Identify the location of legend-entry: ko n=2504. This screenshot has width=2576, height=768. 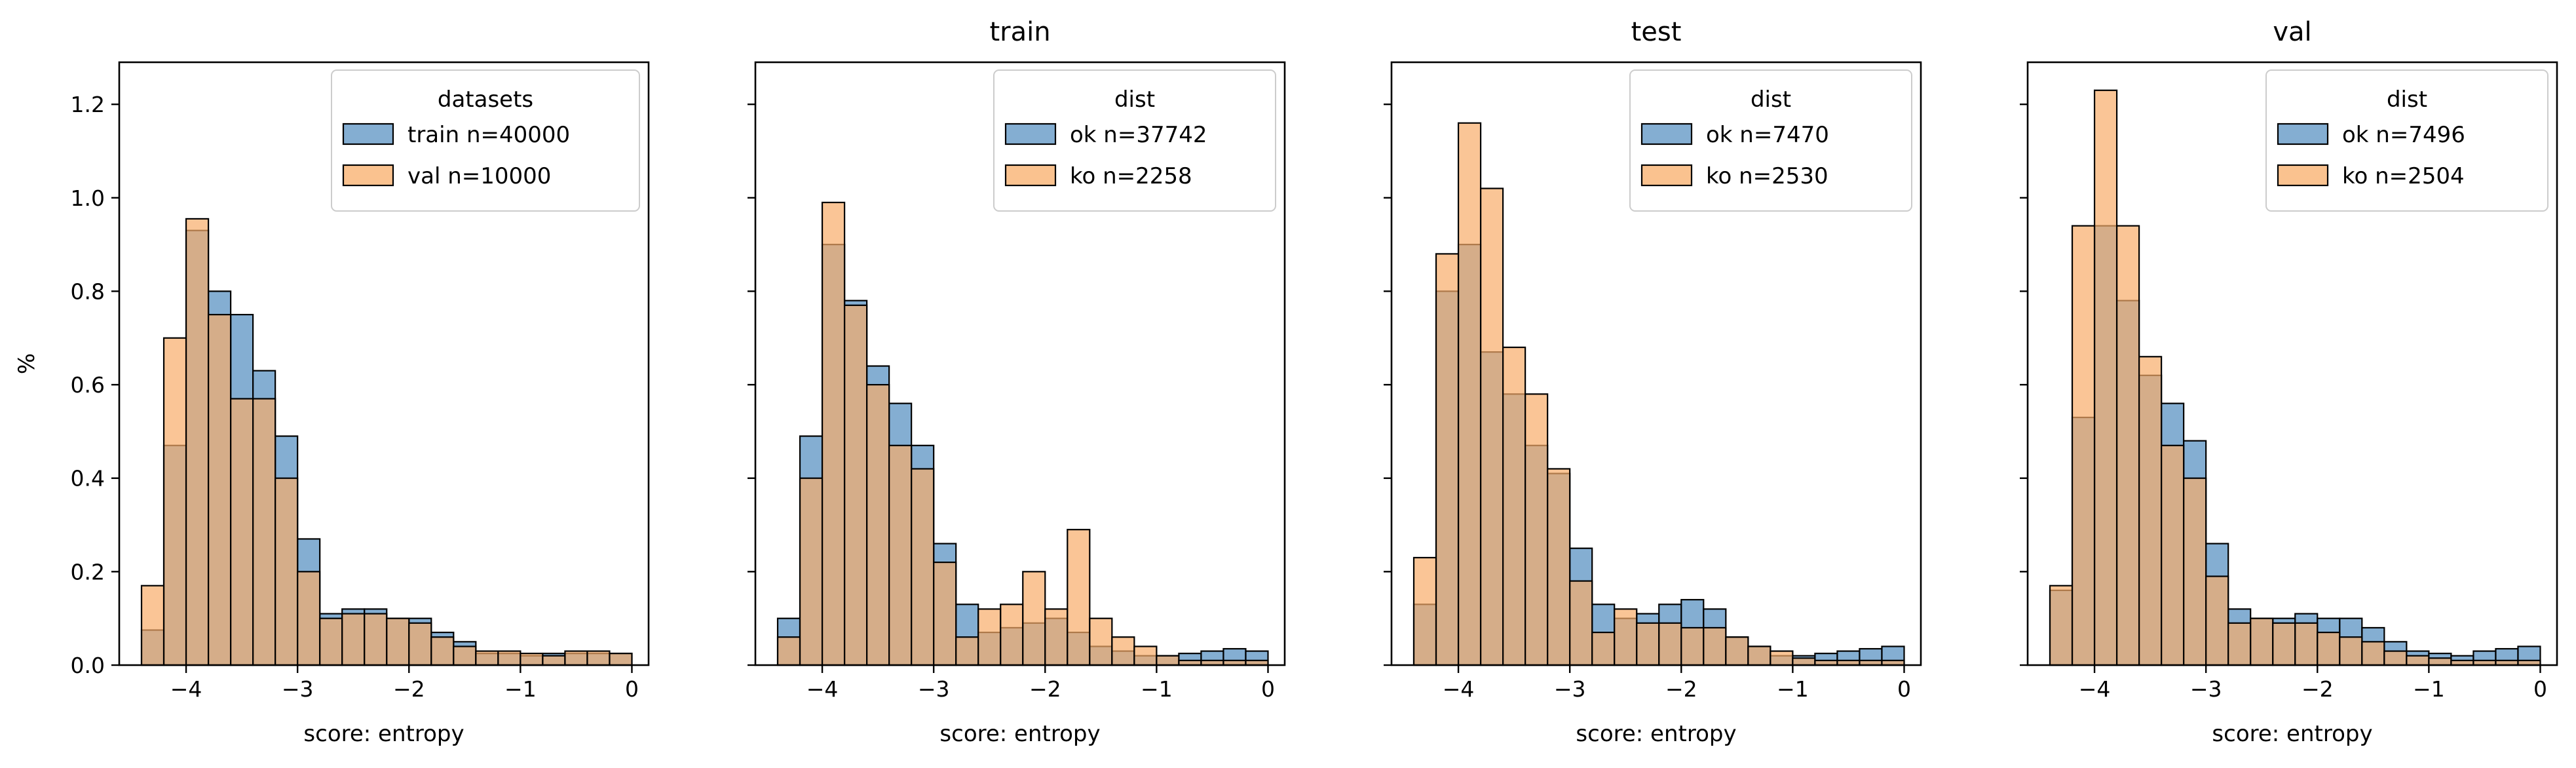
(2403, 176).